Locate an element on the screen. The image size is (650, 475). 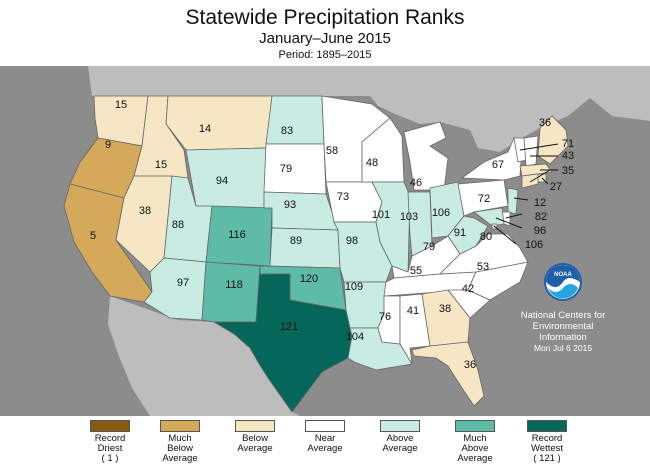
rank-label-mo: 98 is located at coordinates (352, 241).